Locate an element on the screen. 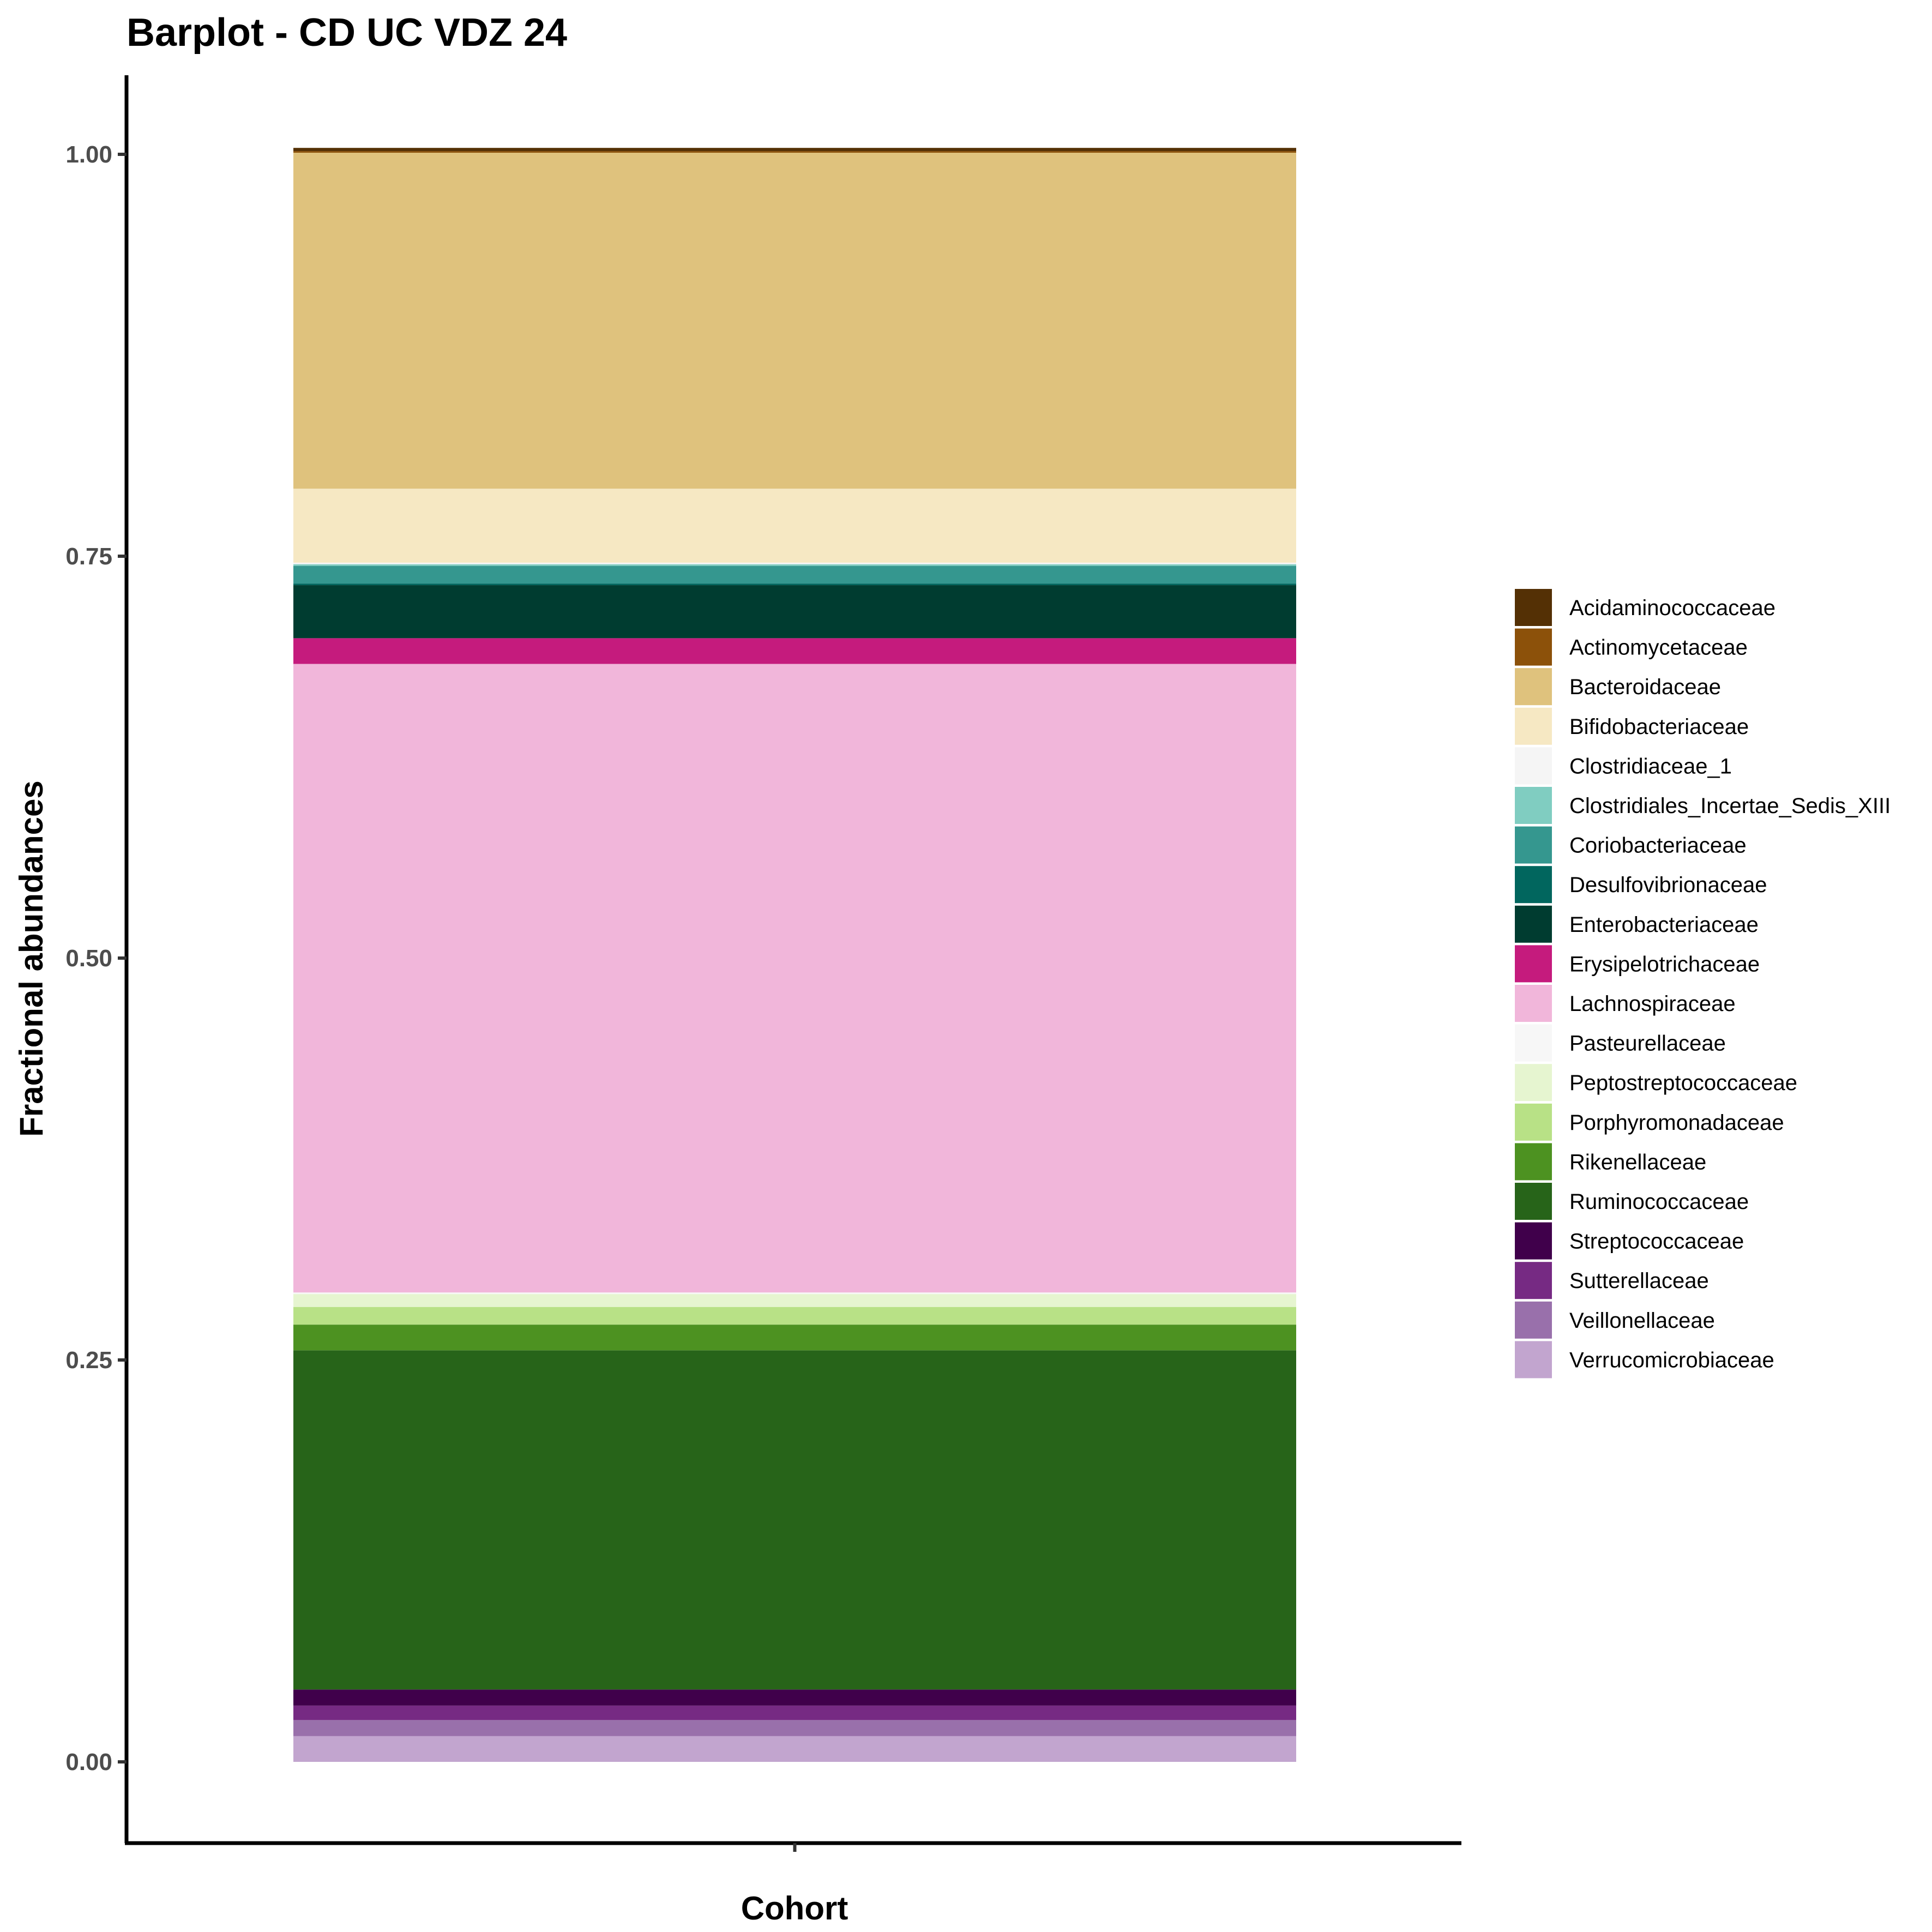  y-tick-label: 0.75 is located at coordinates (88, 556).